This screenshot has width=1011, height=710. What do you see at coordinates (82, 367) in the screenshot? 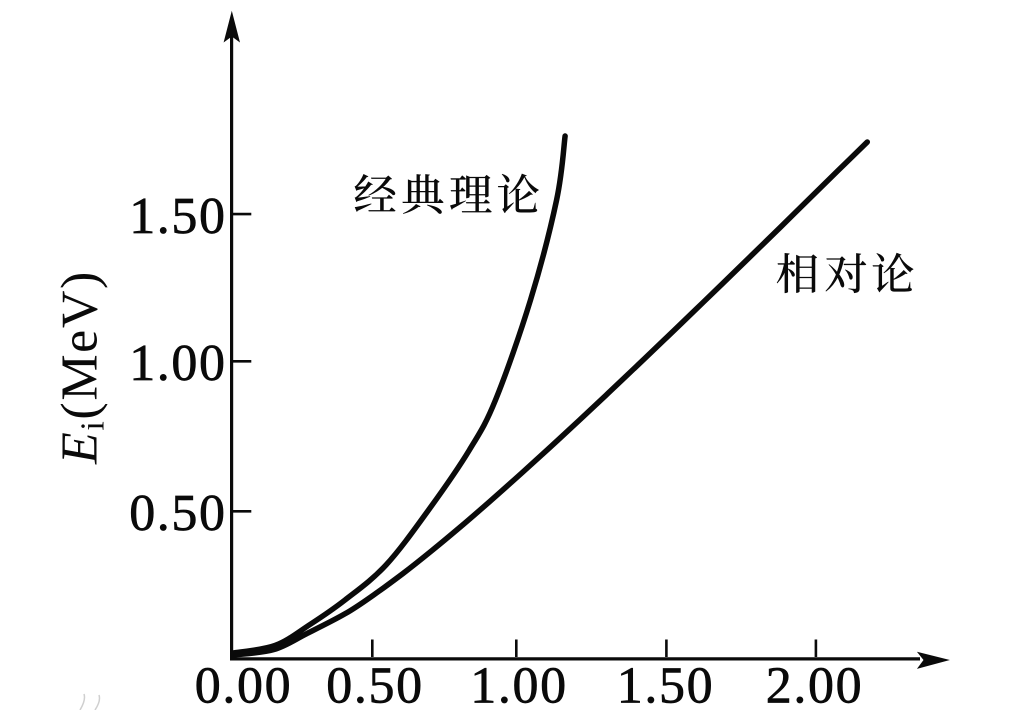
I see `svg-text: Ei(MeV)` at bounding box center [82, 367].